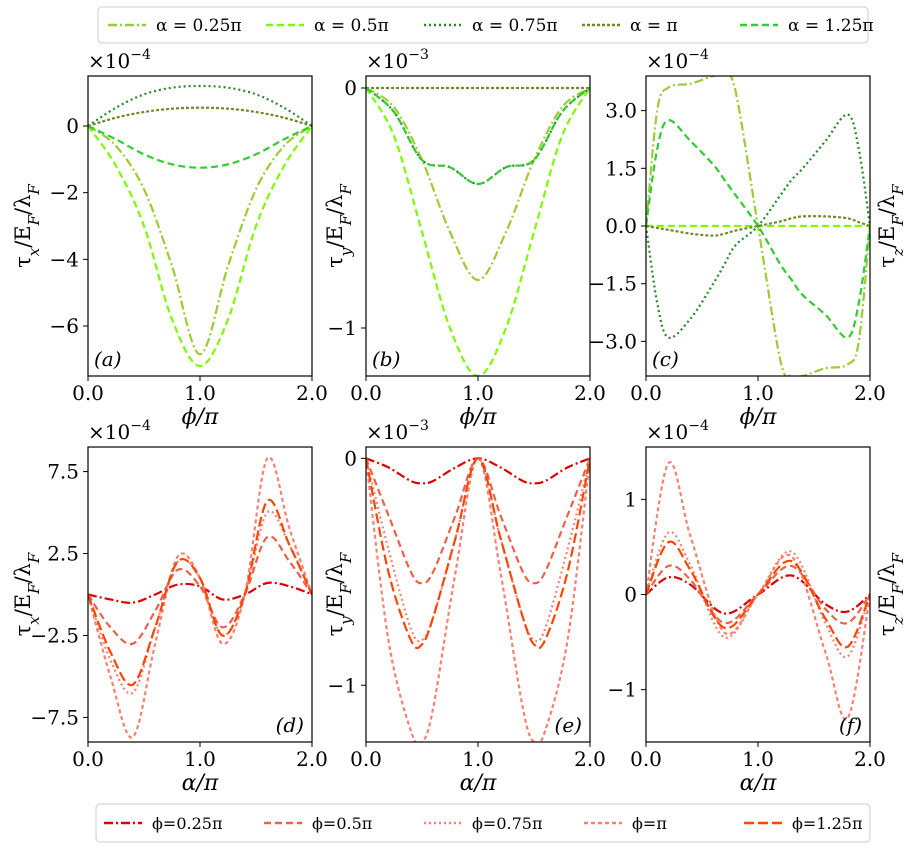 The image size is (913, 853). I want to click on legend-item: α = 0.5π, so click(327, 26).